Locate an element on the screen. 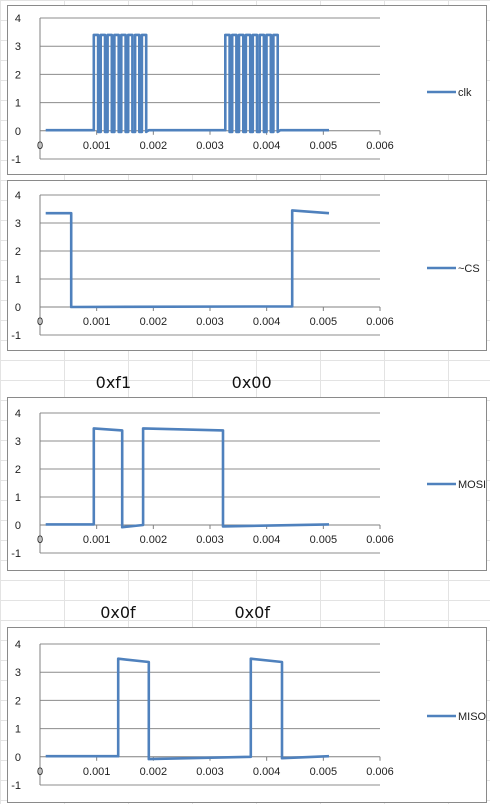  legend-label: MOSI is located at coordinates (472, 485).